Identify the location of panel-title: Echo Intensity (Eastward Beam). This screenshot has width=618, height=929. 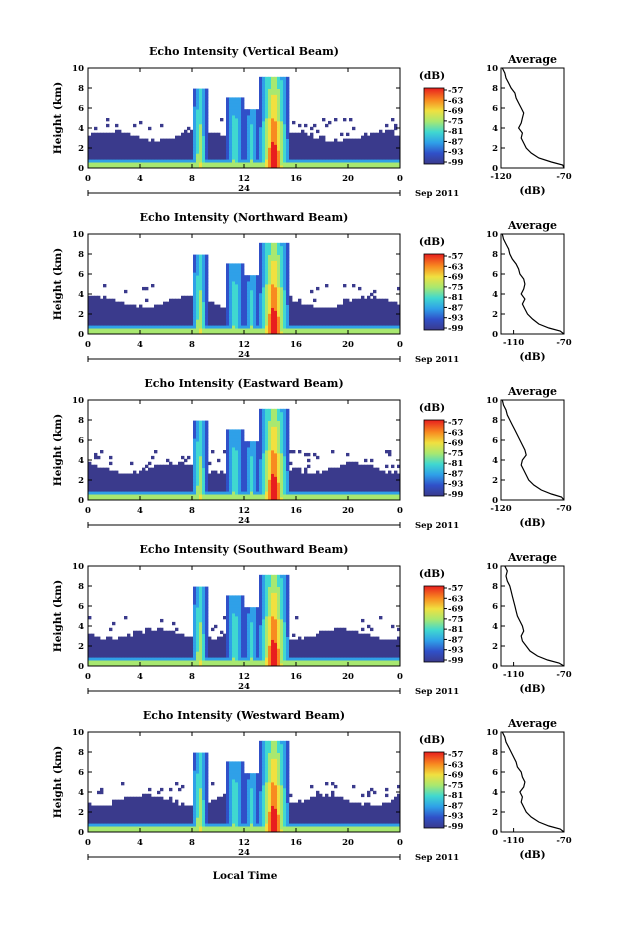
(243, 383).